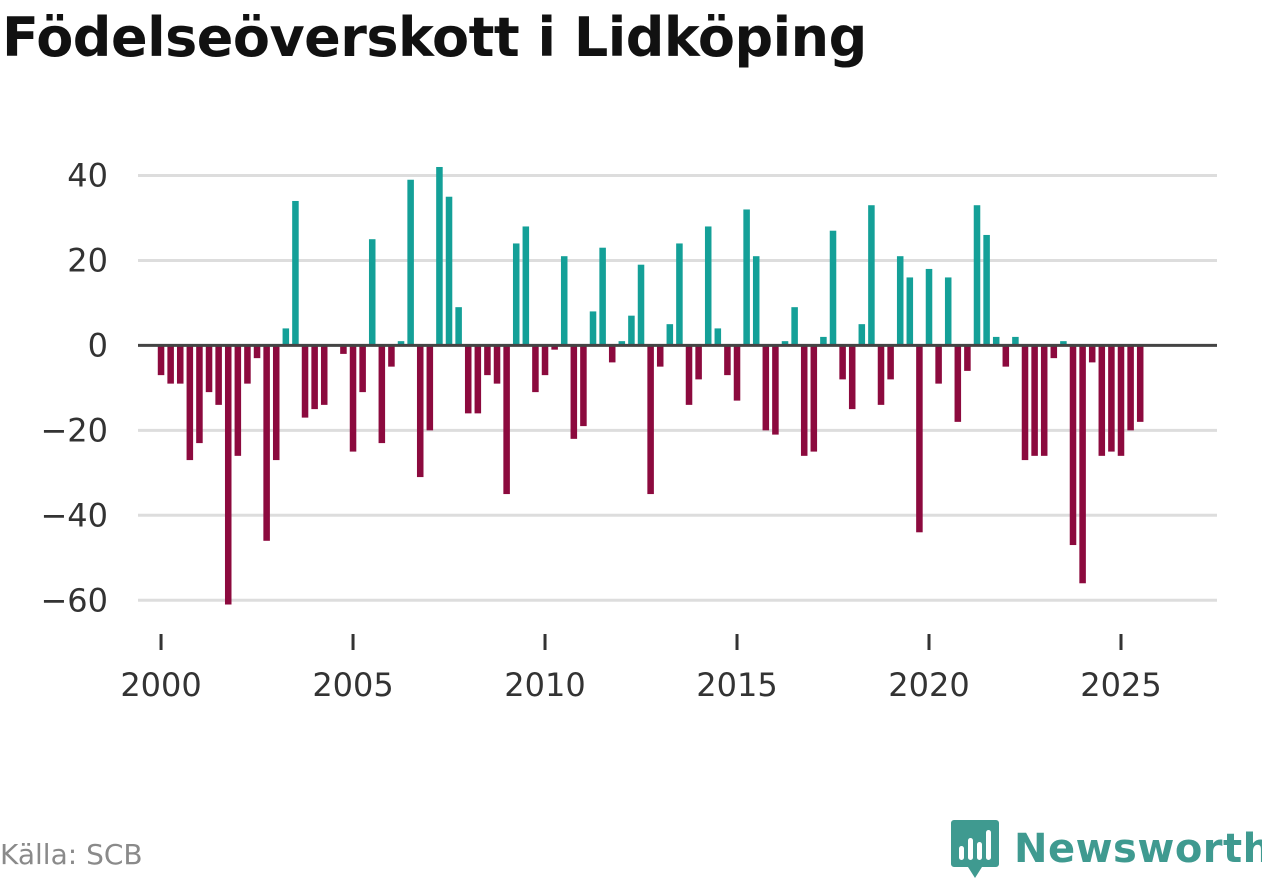 The image size is (1262, 880). I want to click on newsworthy-logo: Newsworthy, so click(1106, 849).